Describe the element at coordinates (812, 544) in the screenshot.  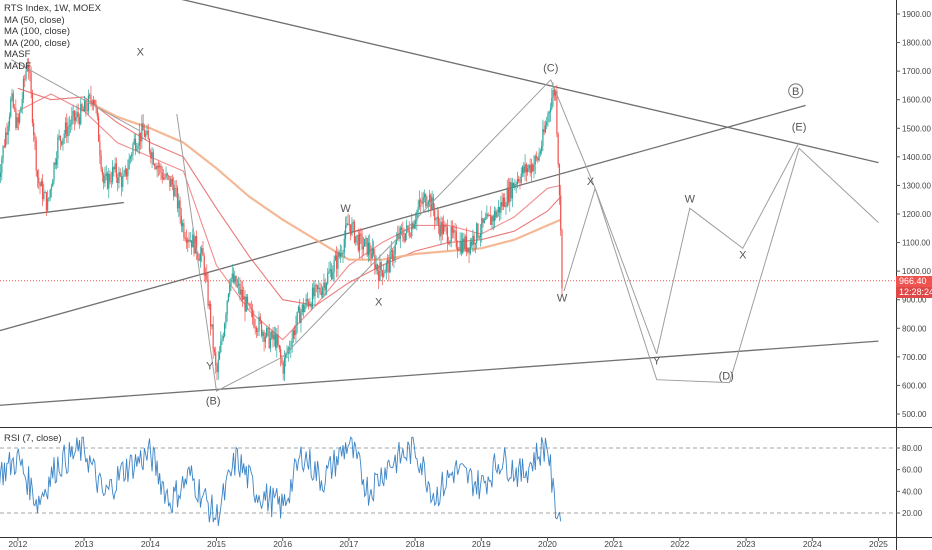
I see `x-tick-label: 2024` at that location.